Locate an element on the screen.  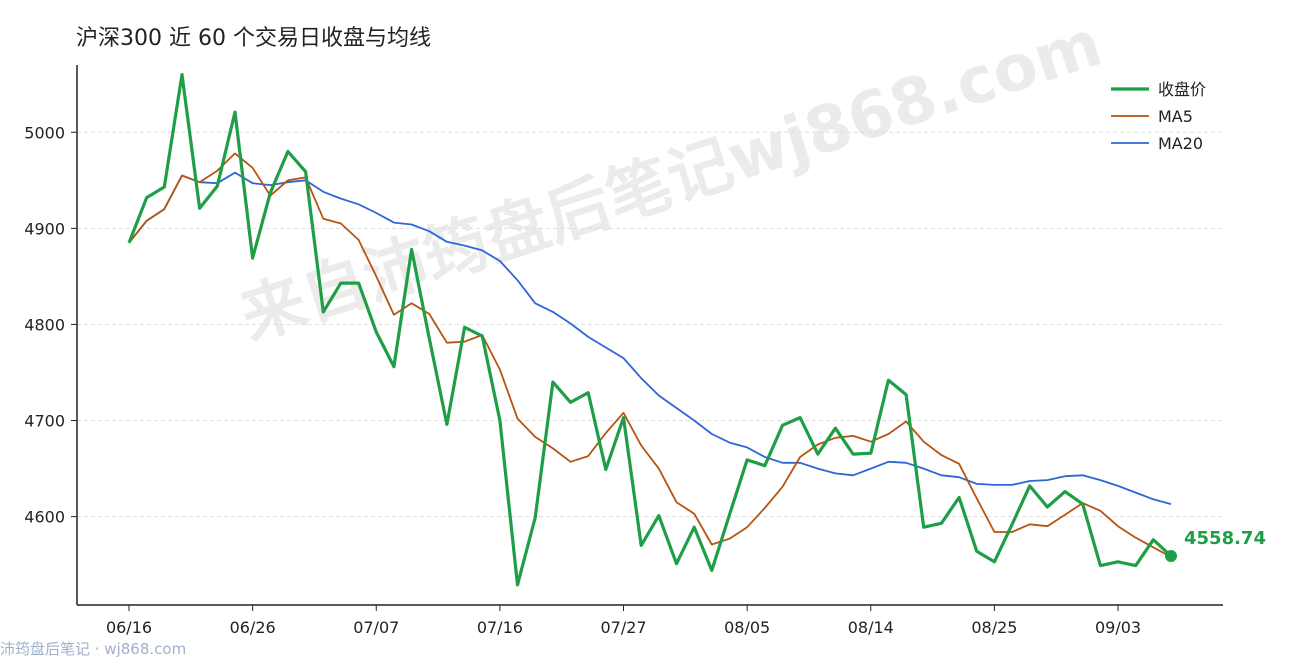
x-tick-label: 08/25 is located at coordinates (994, 627).